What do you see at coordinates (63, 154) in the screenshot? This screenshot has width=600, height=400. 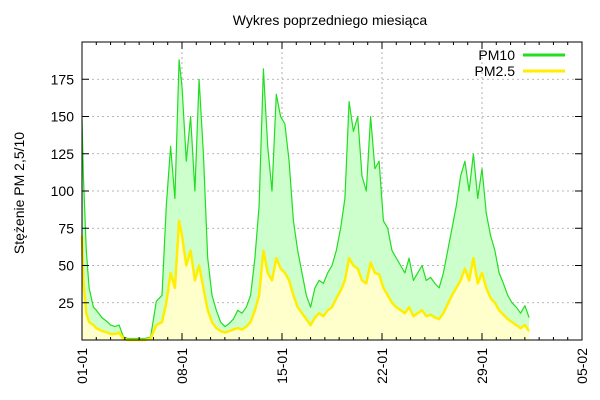 I see `y-tick-label: 125` at bounding box center [63, 154].